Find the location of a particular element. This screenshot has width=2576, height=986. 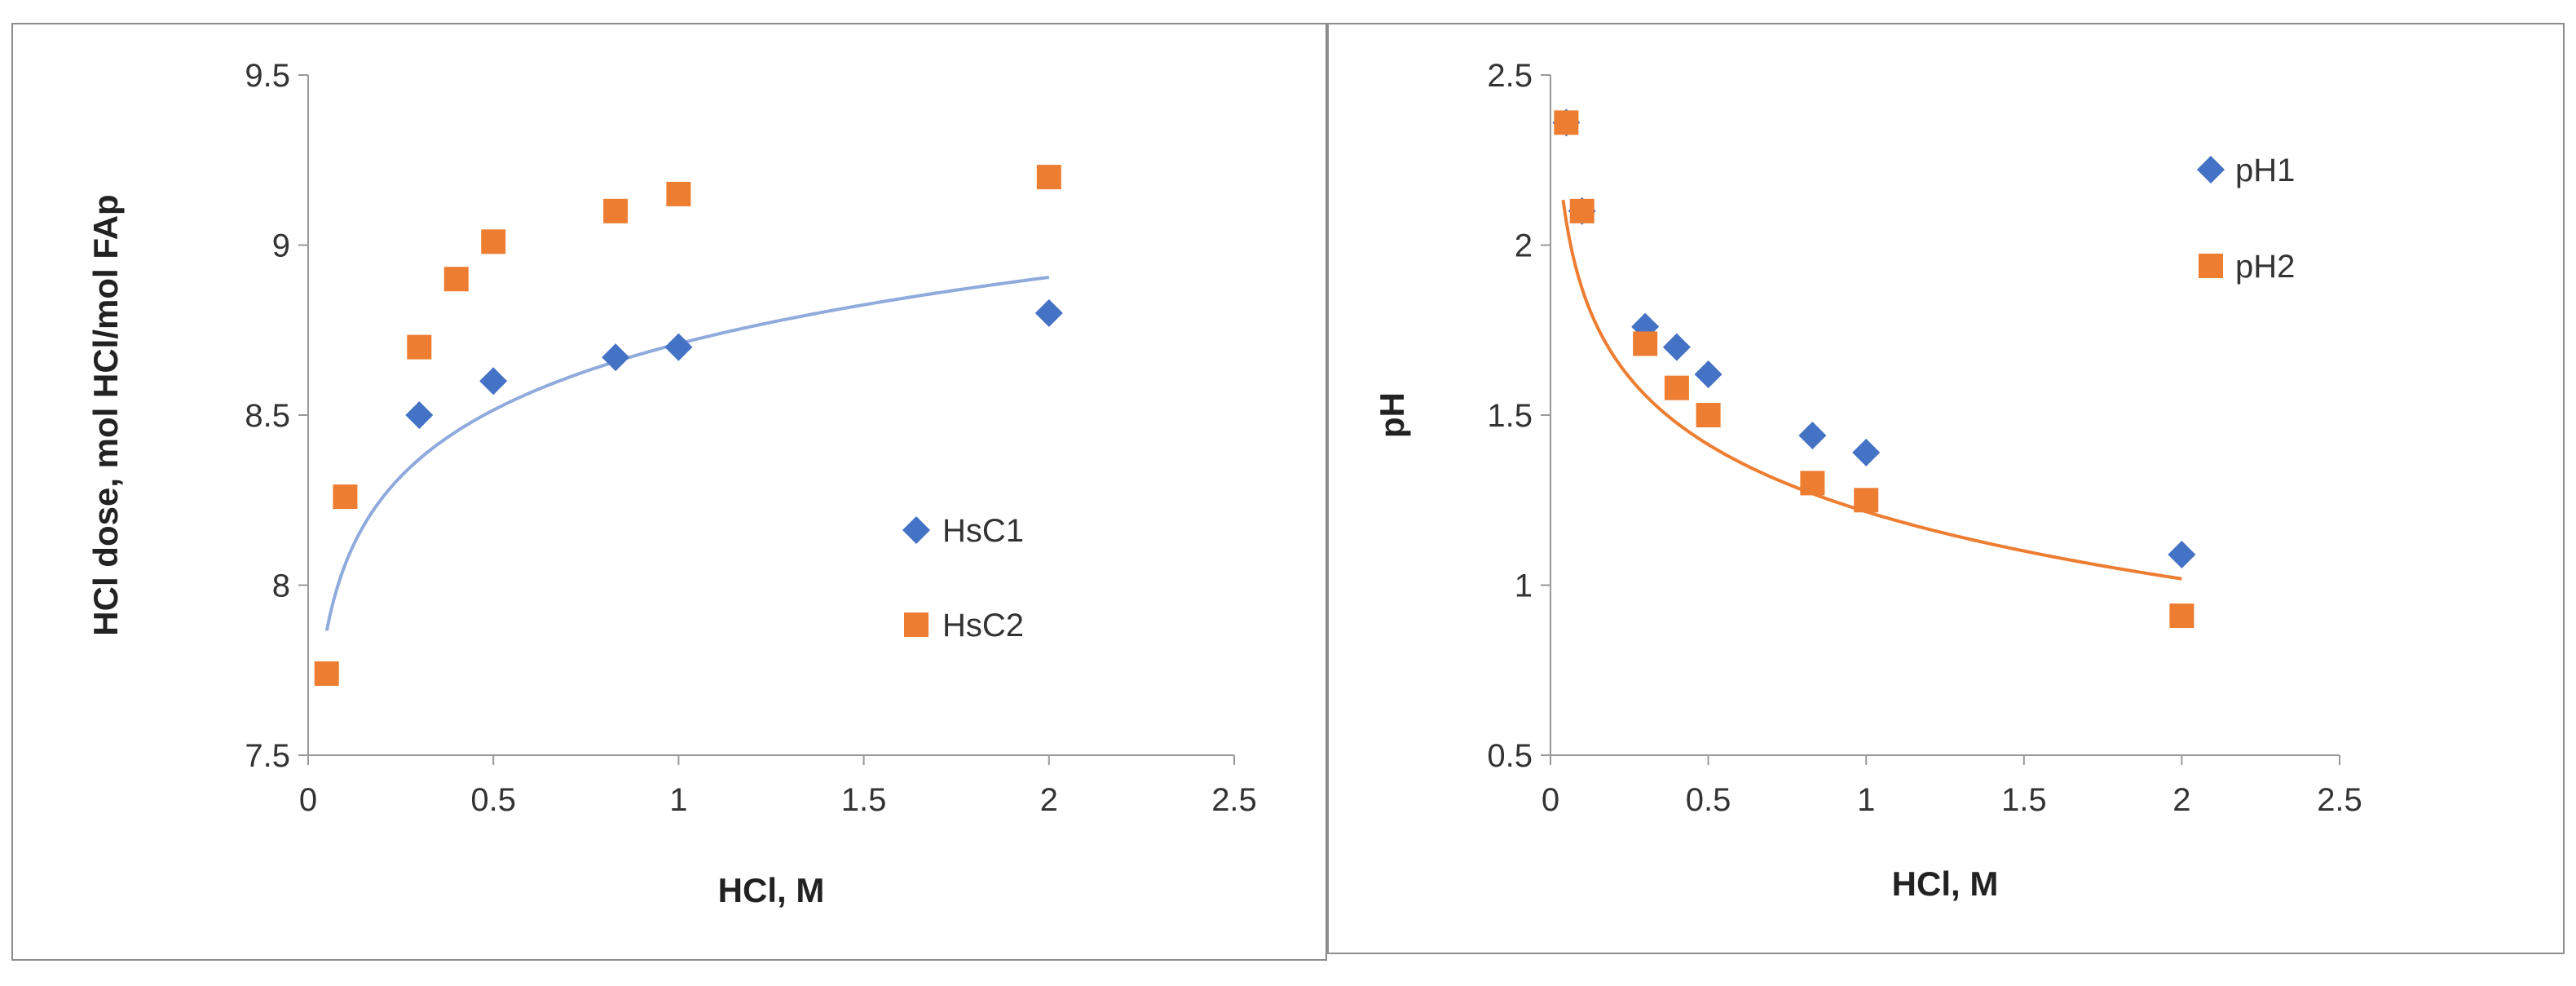

legend-marker-hsc2 is located at coordinates (916, 624).